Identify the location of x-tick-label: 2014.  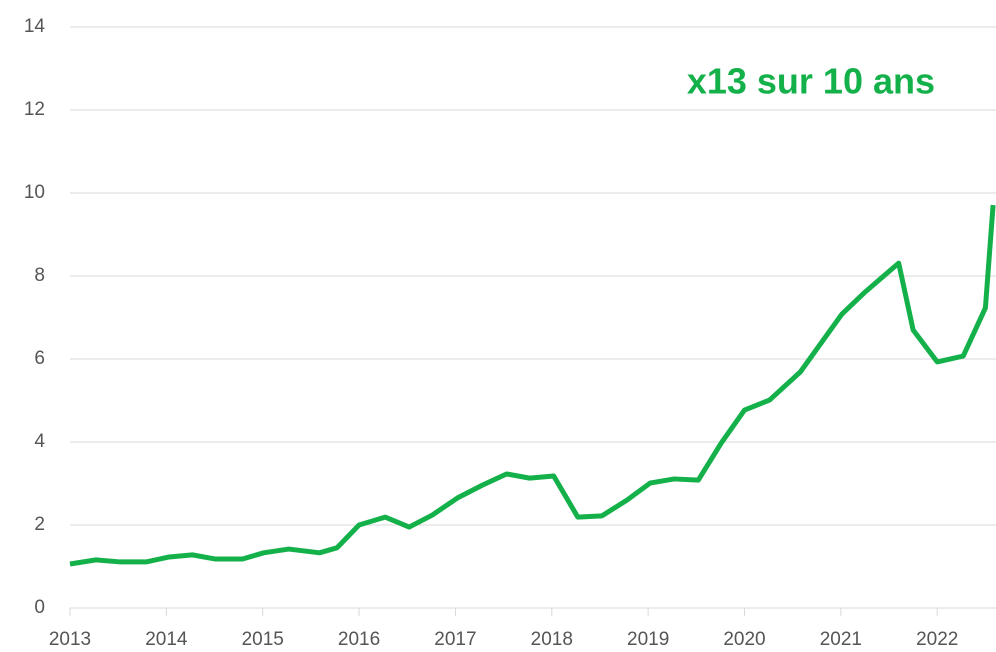
(166, 639).